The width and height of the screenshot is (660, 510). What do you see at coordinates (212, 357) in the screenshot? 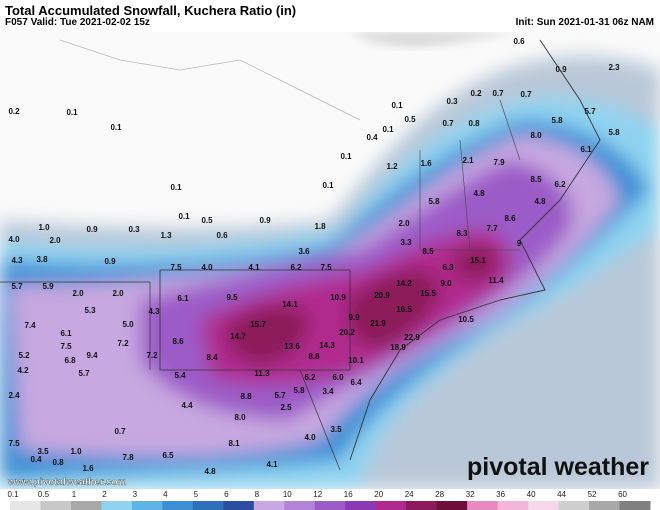
I see `snowfall-label: 8.4` at bounding box center [212, 357].